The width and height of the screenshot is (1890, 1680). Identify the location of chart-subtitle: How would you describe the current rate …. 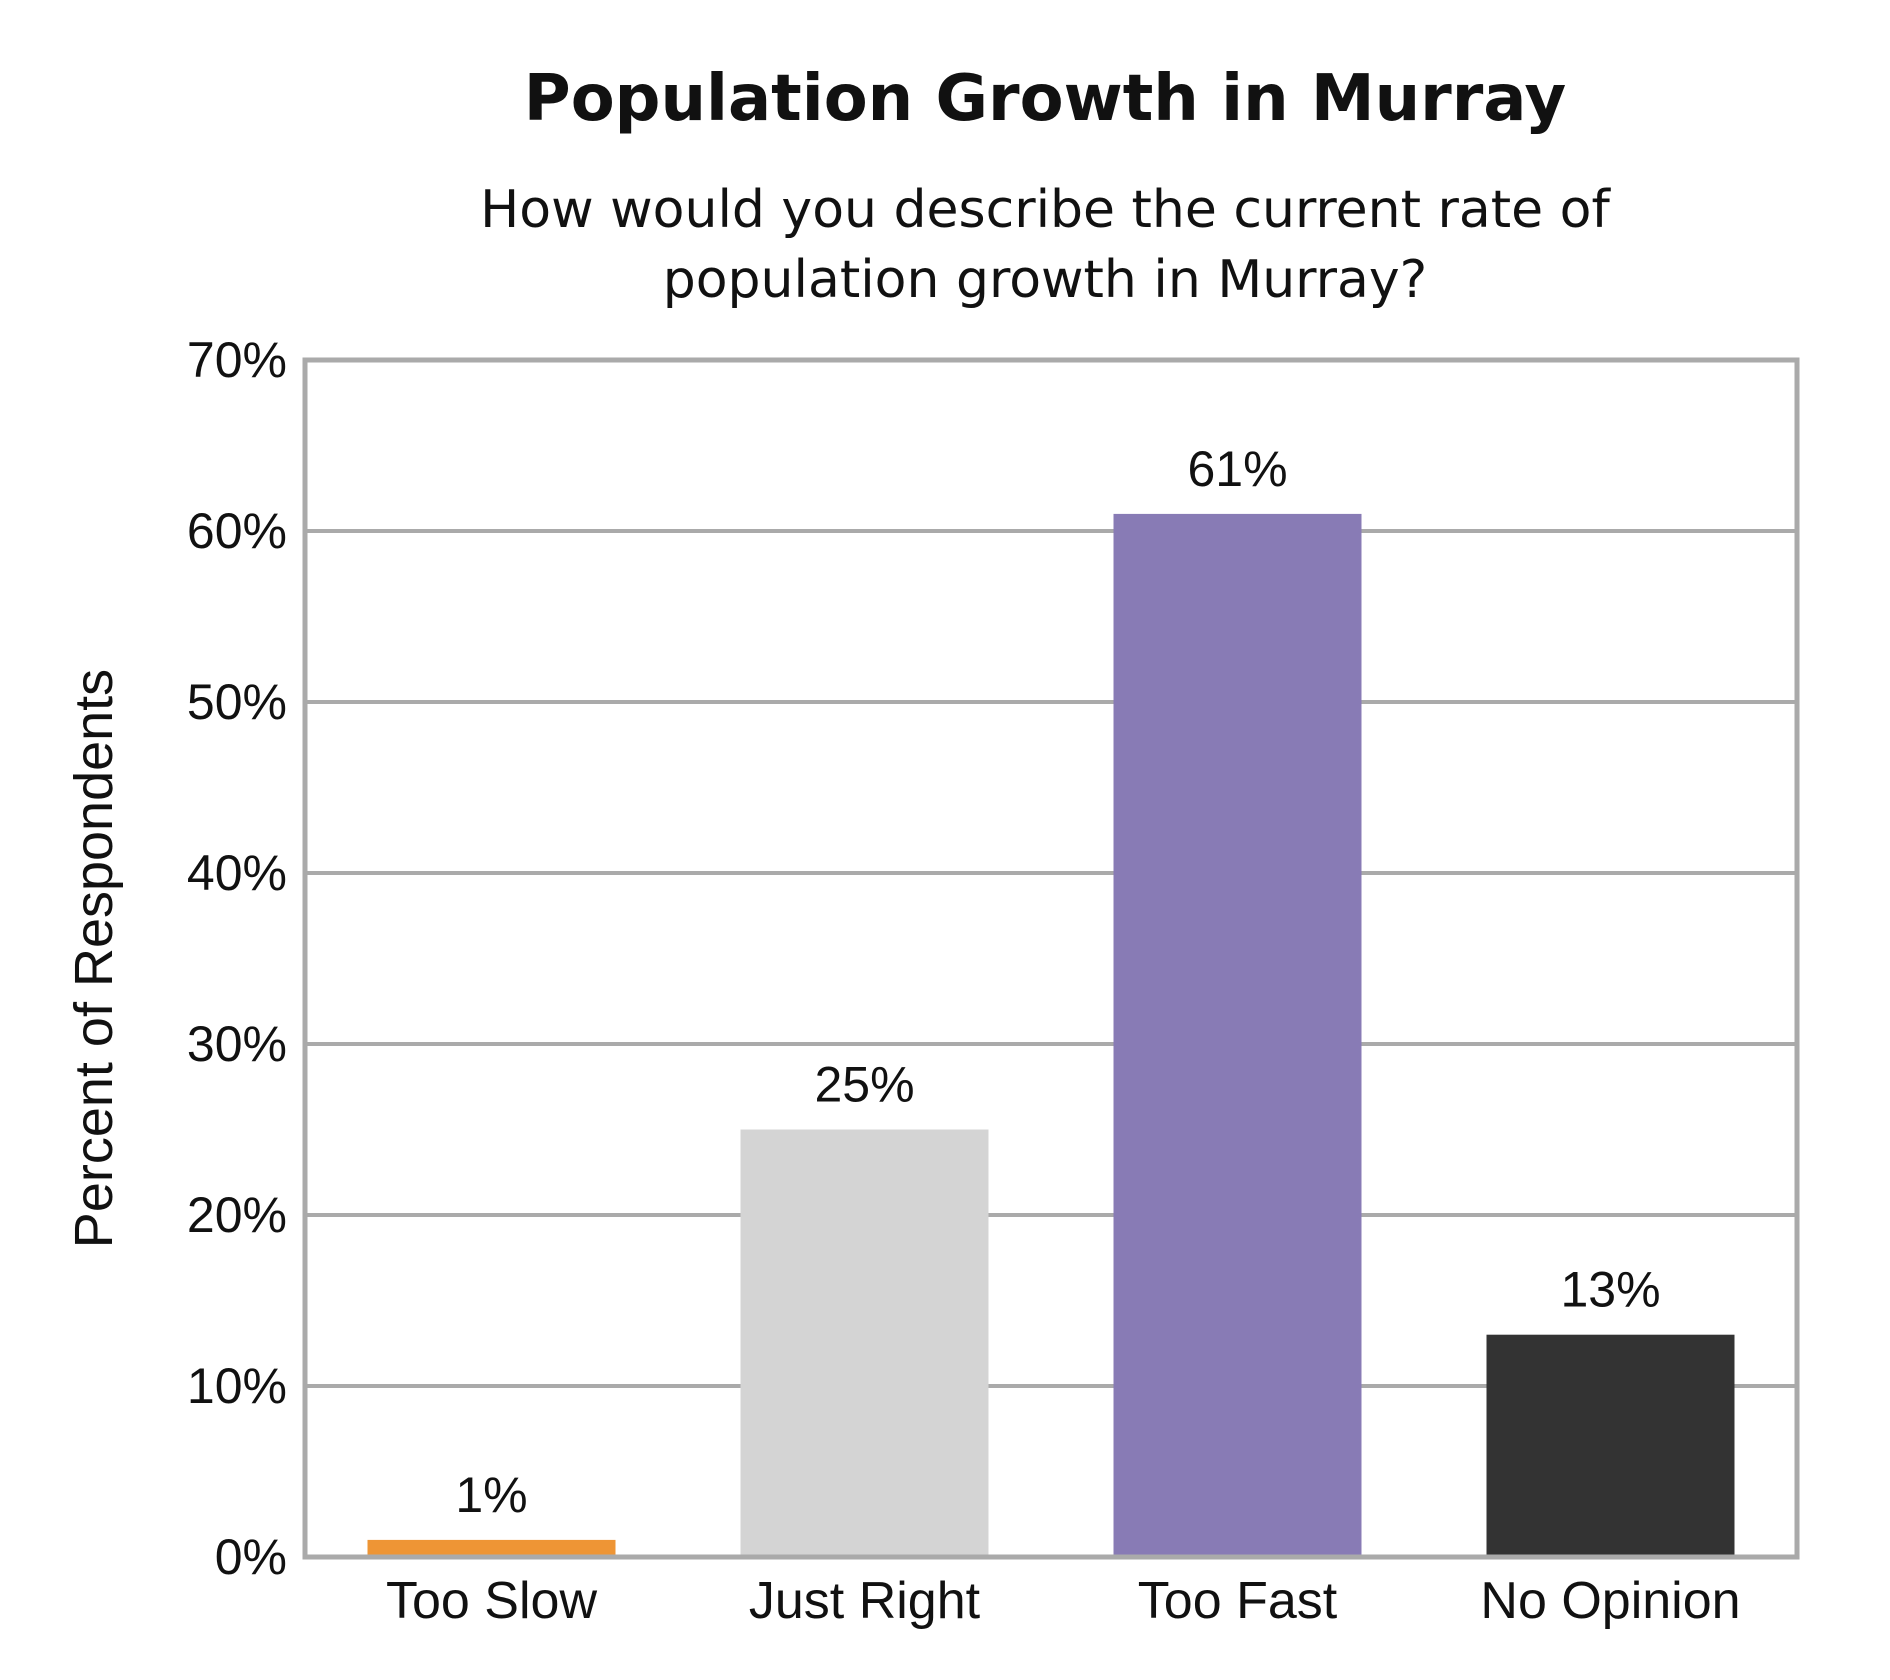
(945, 245).